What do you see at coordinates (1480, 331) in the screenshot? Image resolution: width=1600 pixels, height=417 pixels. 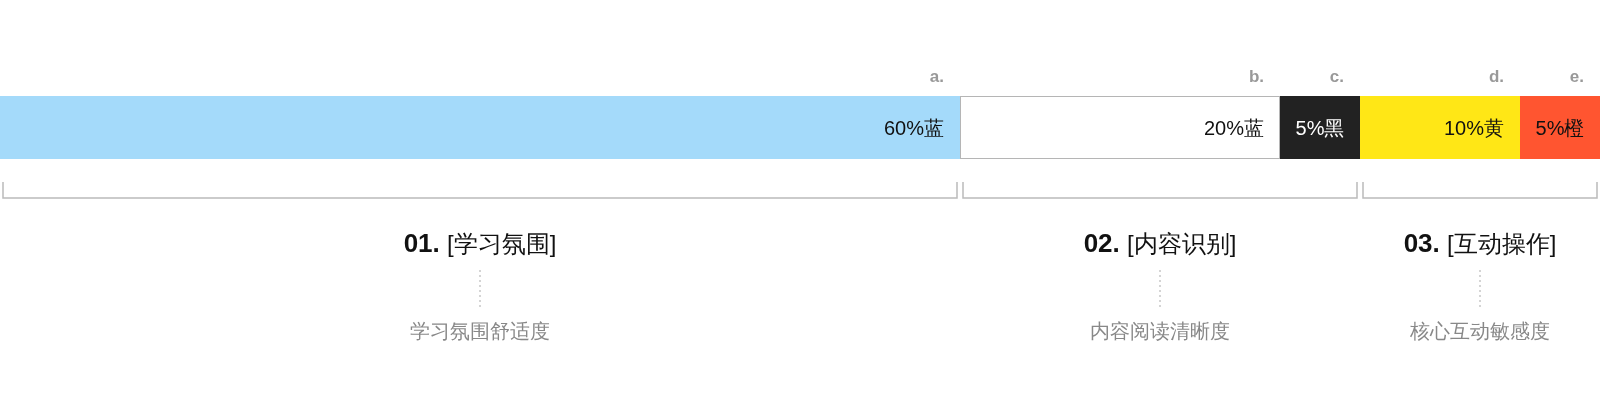 I see `annotation: 核心互动敏感度` at bounding box center [1480, 331].